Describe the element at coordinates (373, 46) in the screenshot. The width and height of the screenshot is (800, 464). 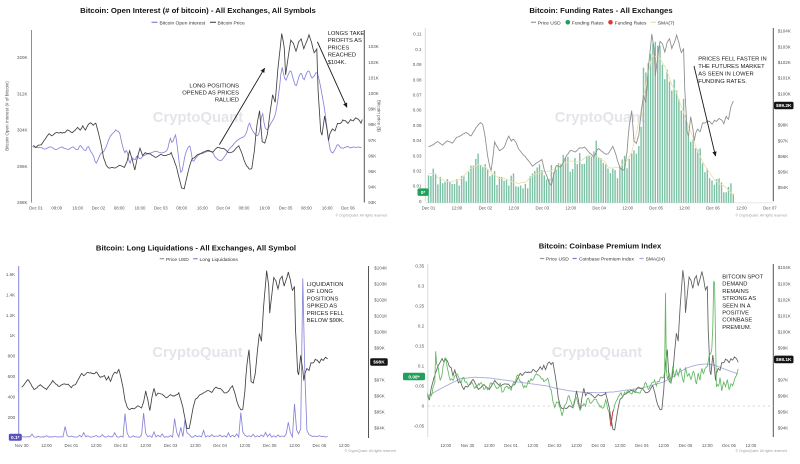
I see `svg-text: 103K` at that location.